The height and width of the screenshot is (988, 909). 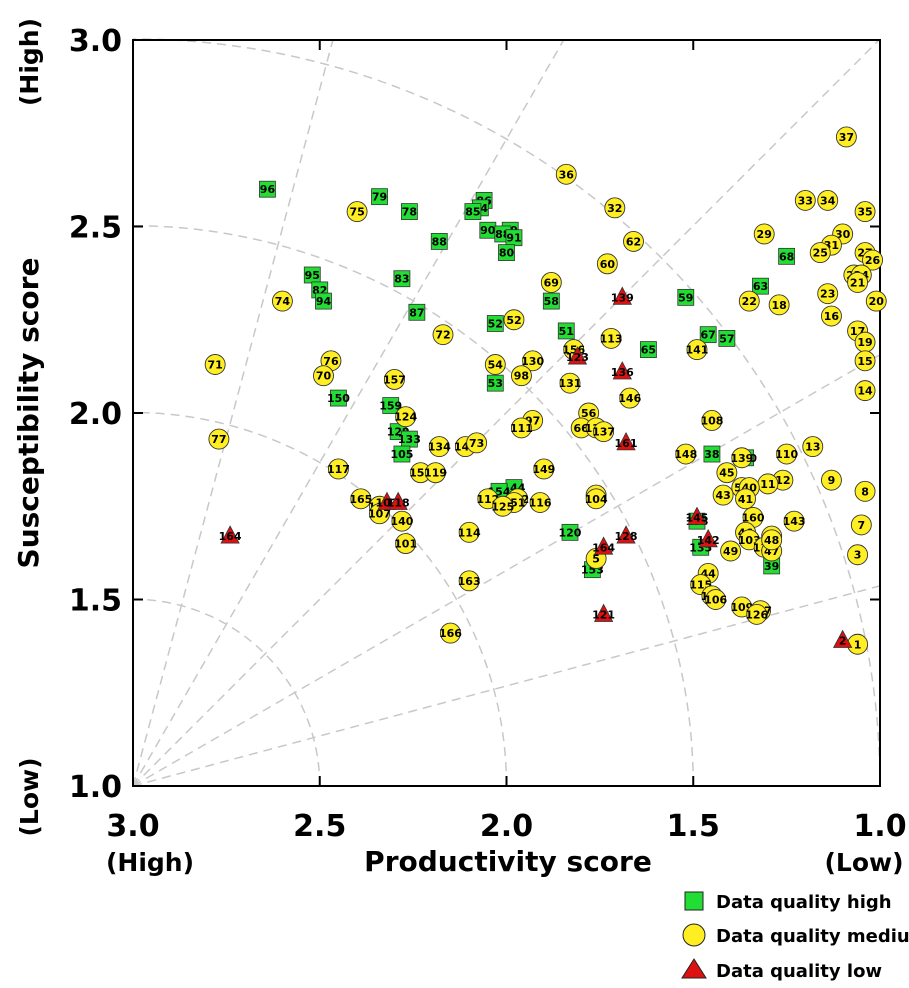 What do you see at coordinates (132, 826) in the screenshot?
I see `x-tick-label: 3.0` at bounding box center [132, 826].